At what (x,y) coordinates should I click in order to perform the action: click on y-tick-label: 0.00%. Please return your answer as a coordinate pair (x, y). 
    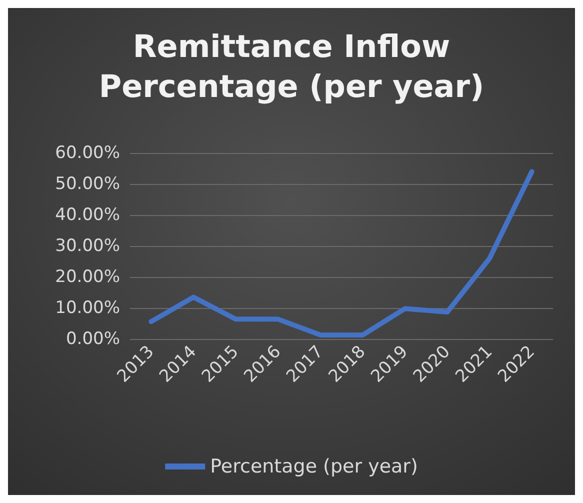
    Looking at the image, I should click on (93, 339).